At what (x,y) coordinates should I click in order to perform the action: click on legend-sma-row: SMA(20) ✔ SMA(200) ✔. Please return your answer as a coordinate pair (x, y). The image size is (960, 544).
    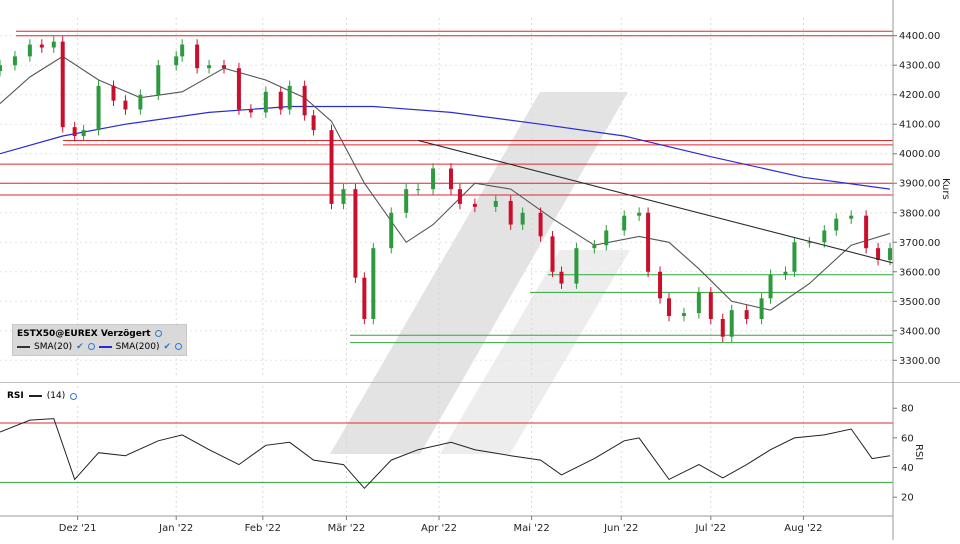
    Looking at the image, I should click on (100, 346).